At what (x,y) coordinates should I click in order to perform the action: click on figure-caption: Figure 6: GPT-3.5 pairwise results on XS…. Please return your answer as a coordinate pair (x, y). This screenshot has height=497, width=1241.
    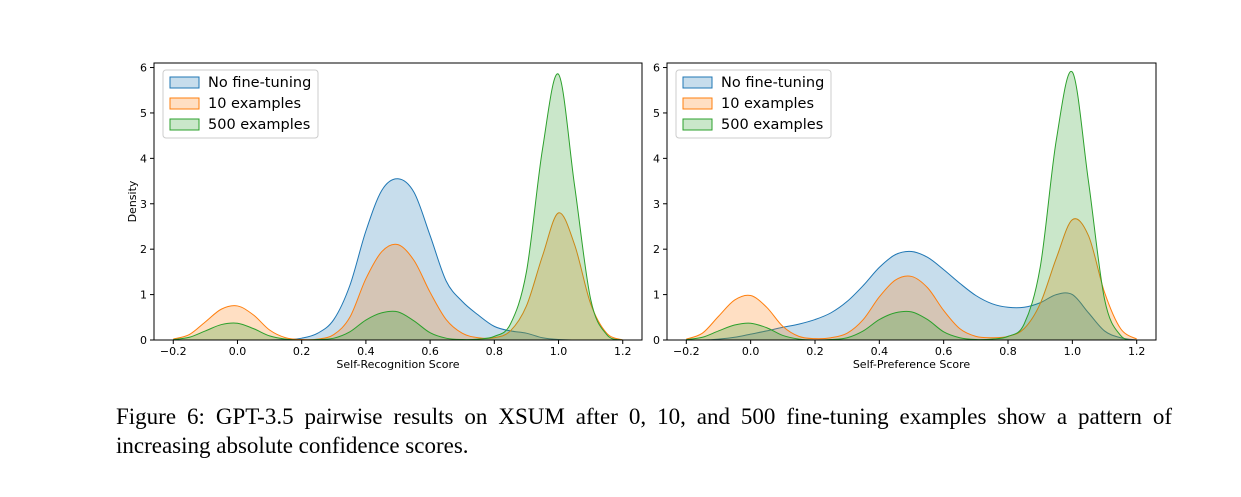
    Looking at the image, I should click on (644, 431).